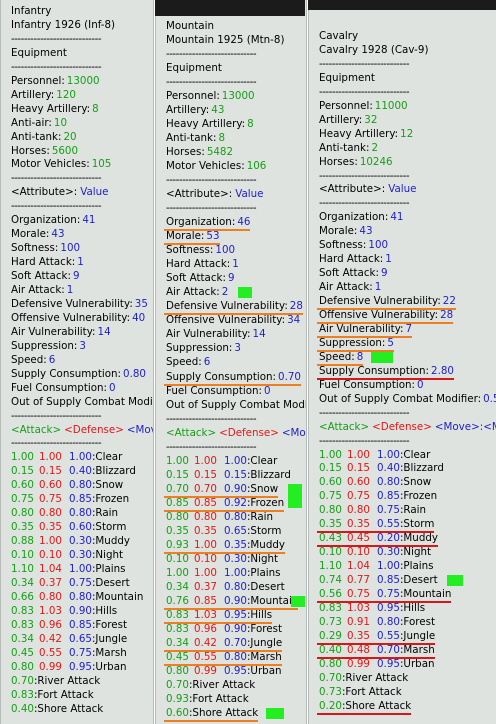 This screenshot has height=724, width=496. I want to click on terrain-name: :Urban, so click(417, 664).